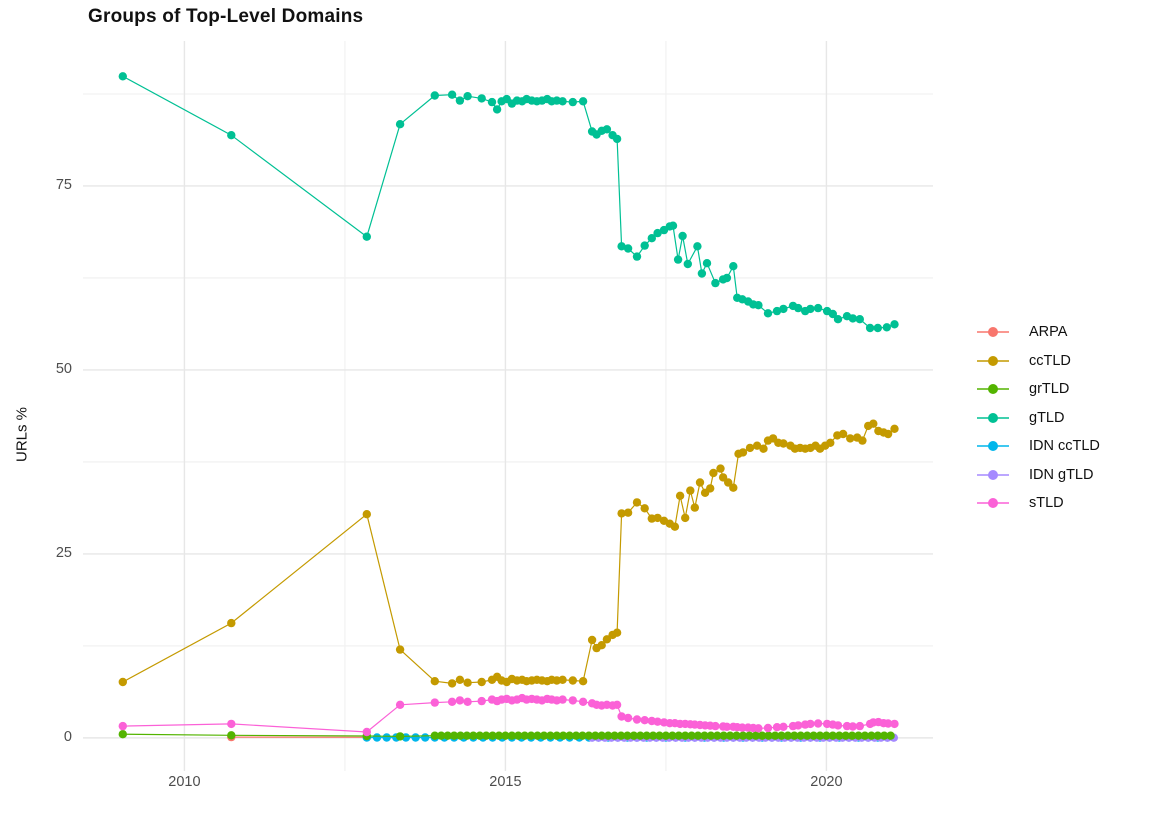 This screenshot has width=1164, height=827. What do you see at coordinates (1064, 446) in the screenshot?
I see `legend-label: IDN ccTLD` at bounding box center [1064, 446].